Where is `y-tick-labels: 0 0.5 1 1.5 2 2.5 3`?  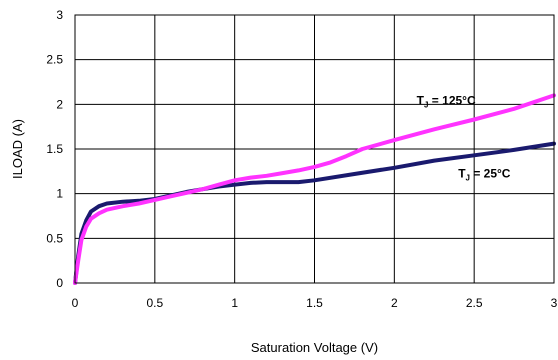
y-tick-labels: 0 0.5 1 1.5 2 2.5 3 is located at coordinates (54, 149).